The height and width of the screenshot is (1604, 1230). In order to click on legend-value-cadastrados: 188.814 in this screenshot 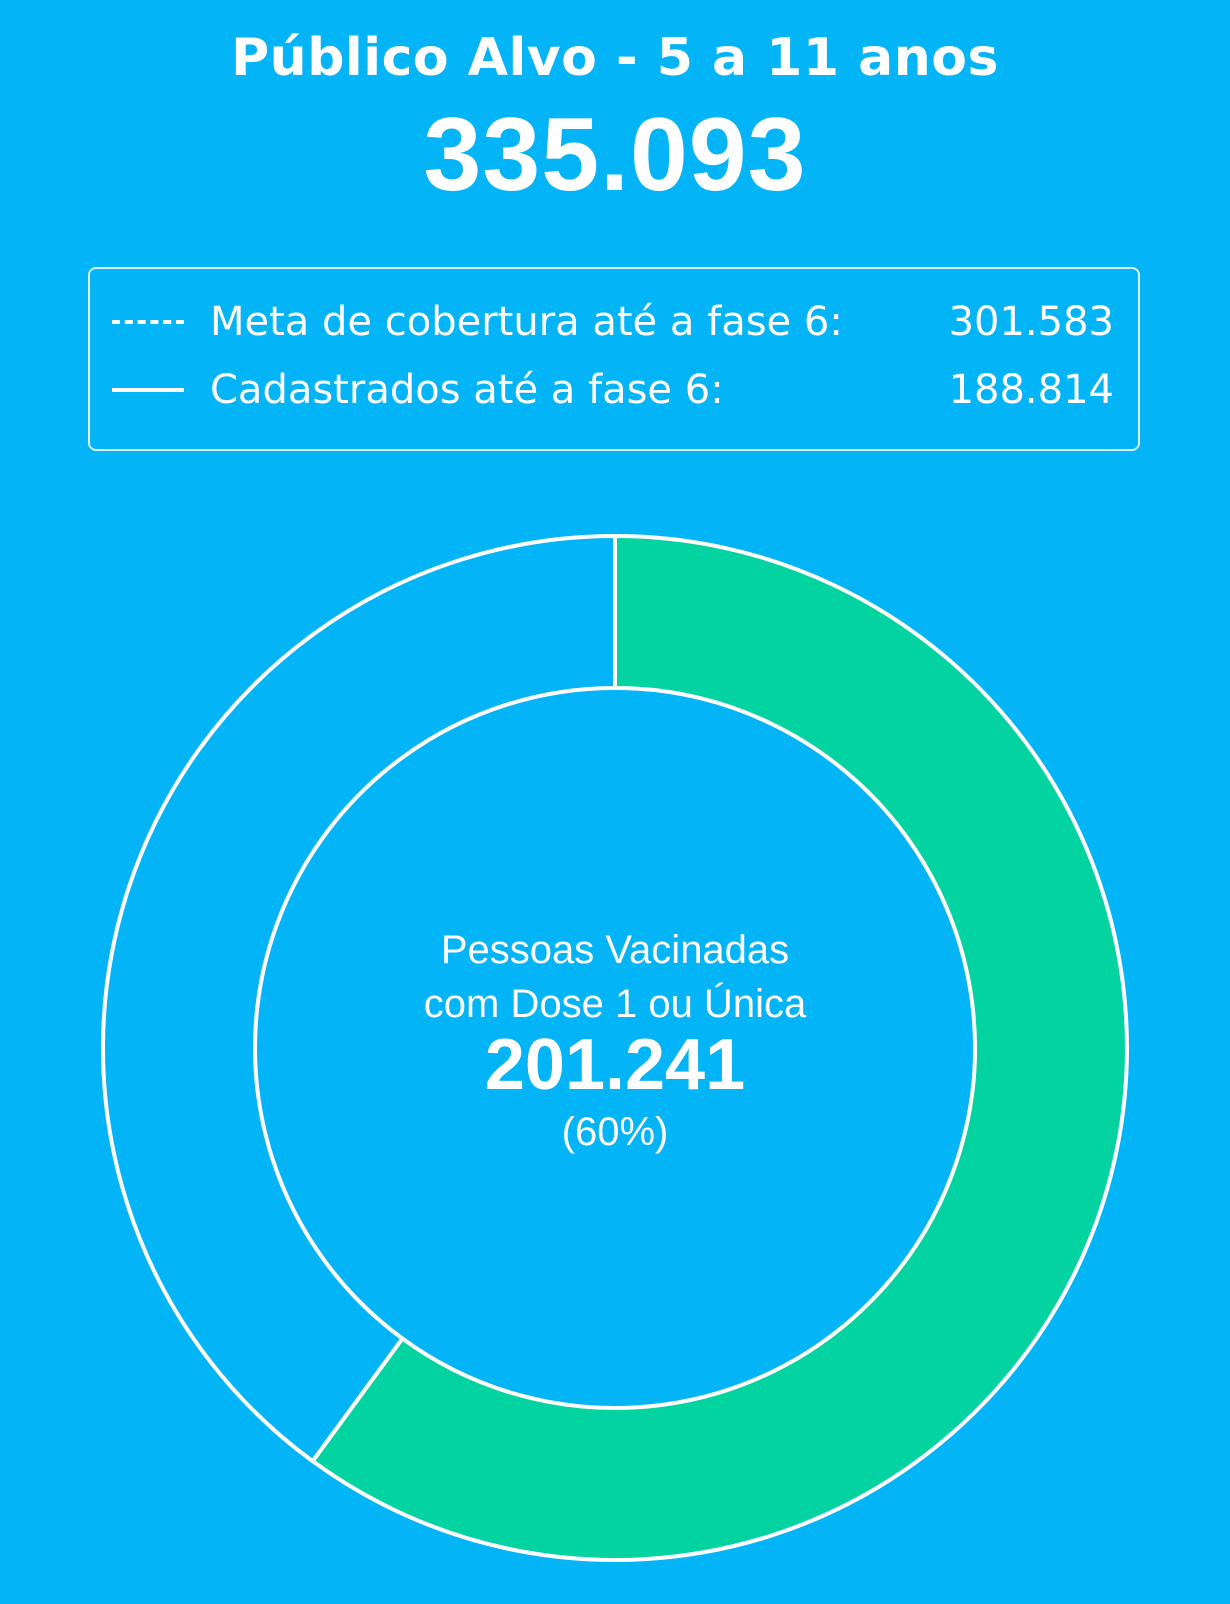, I will do `click(1031, 390)`.